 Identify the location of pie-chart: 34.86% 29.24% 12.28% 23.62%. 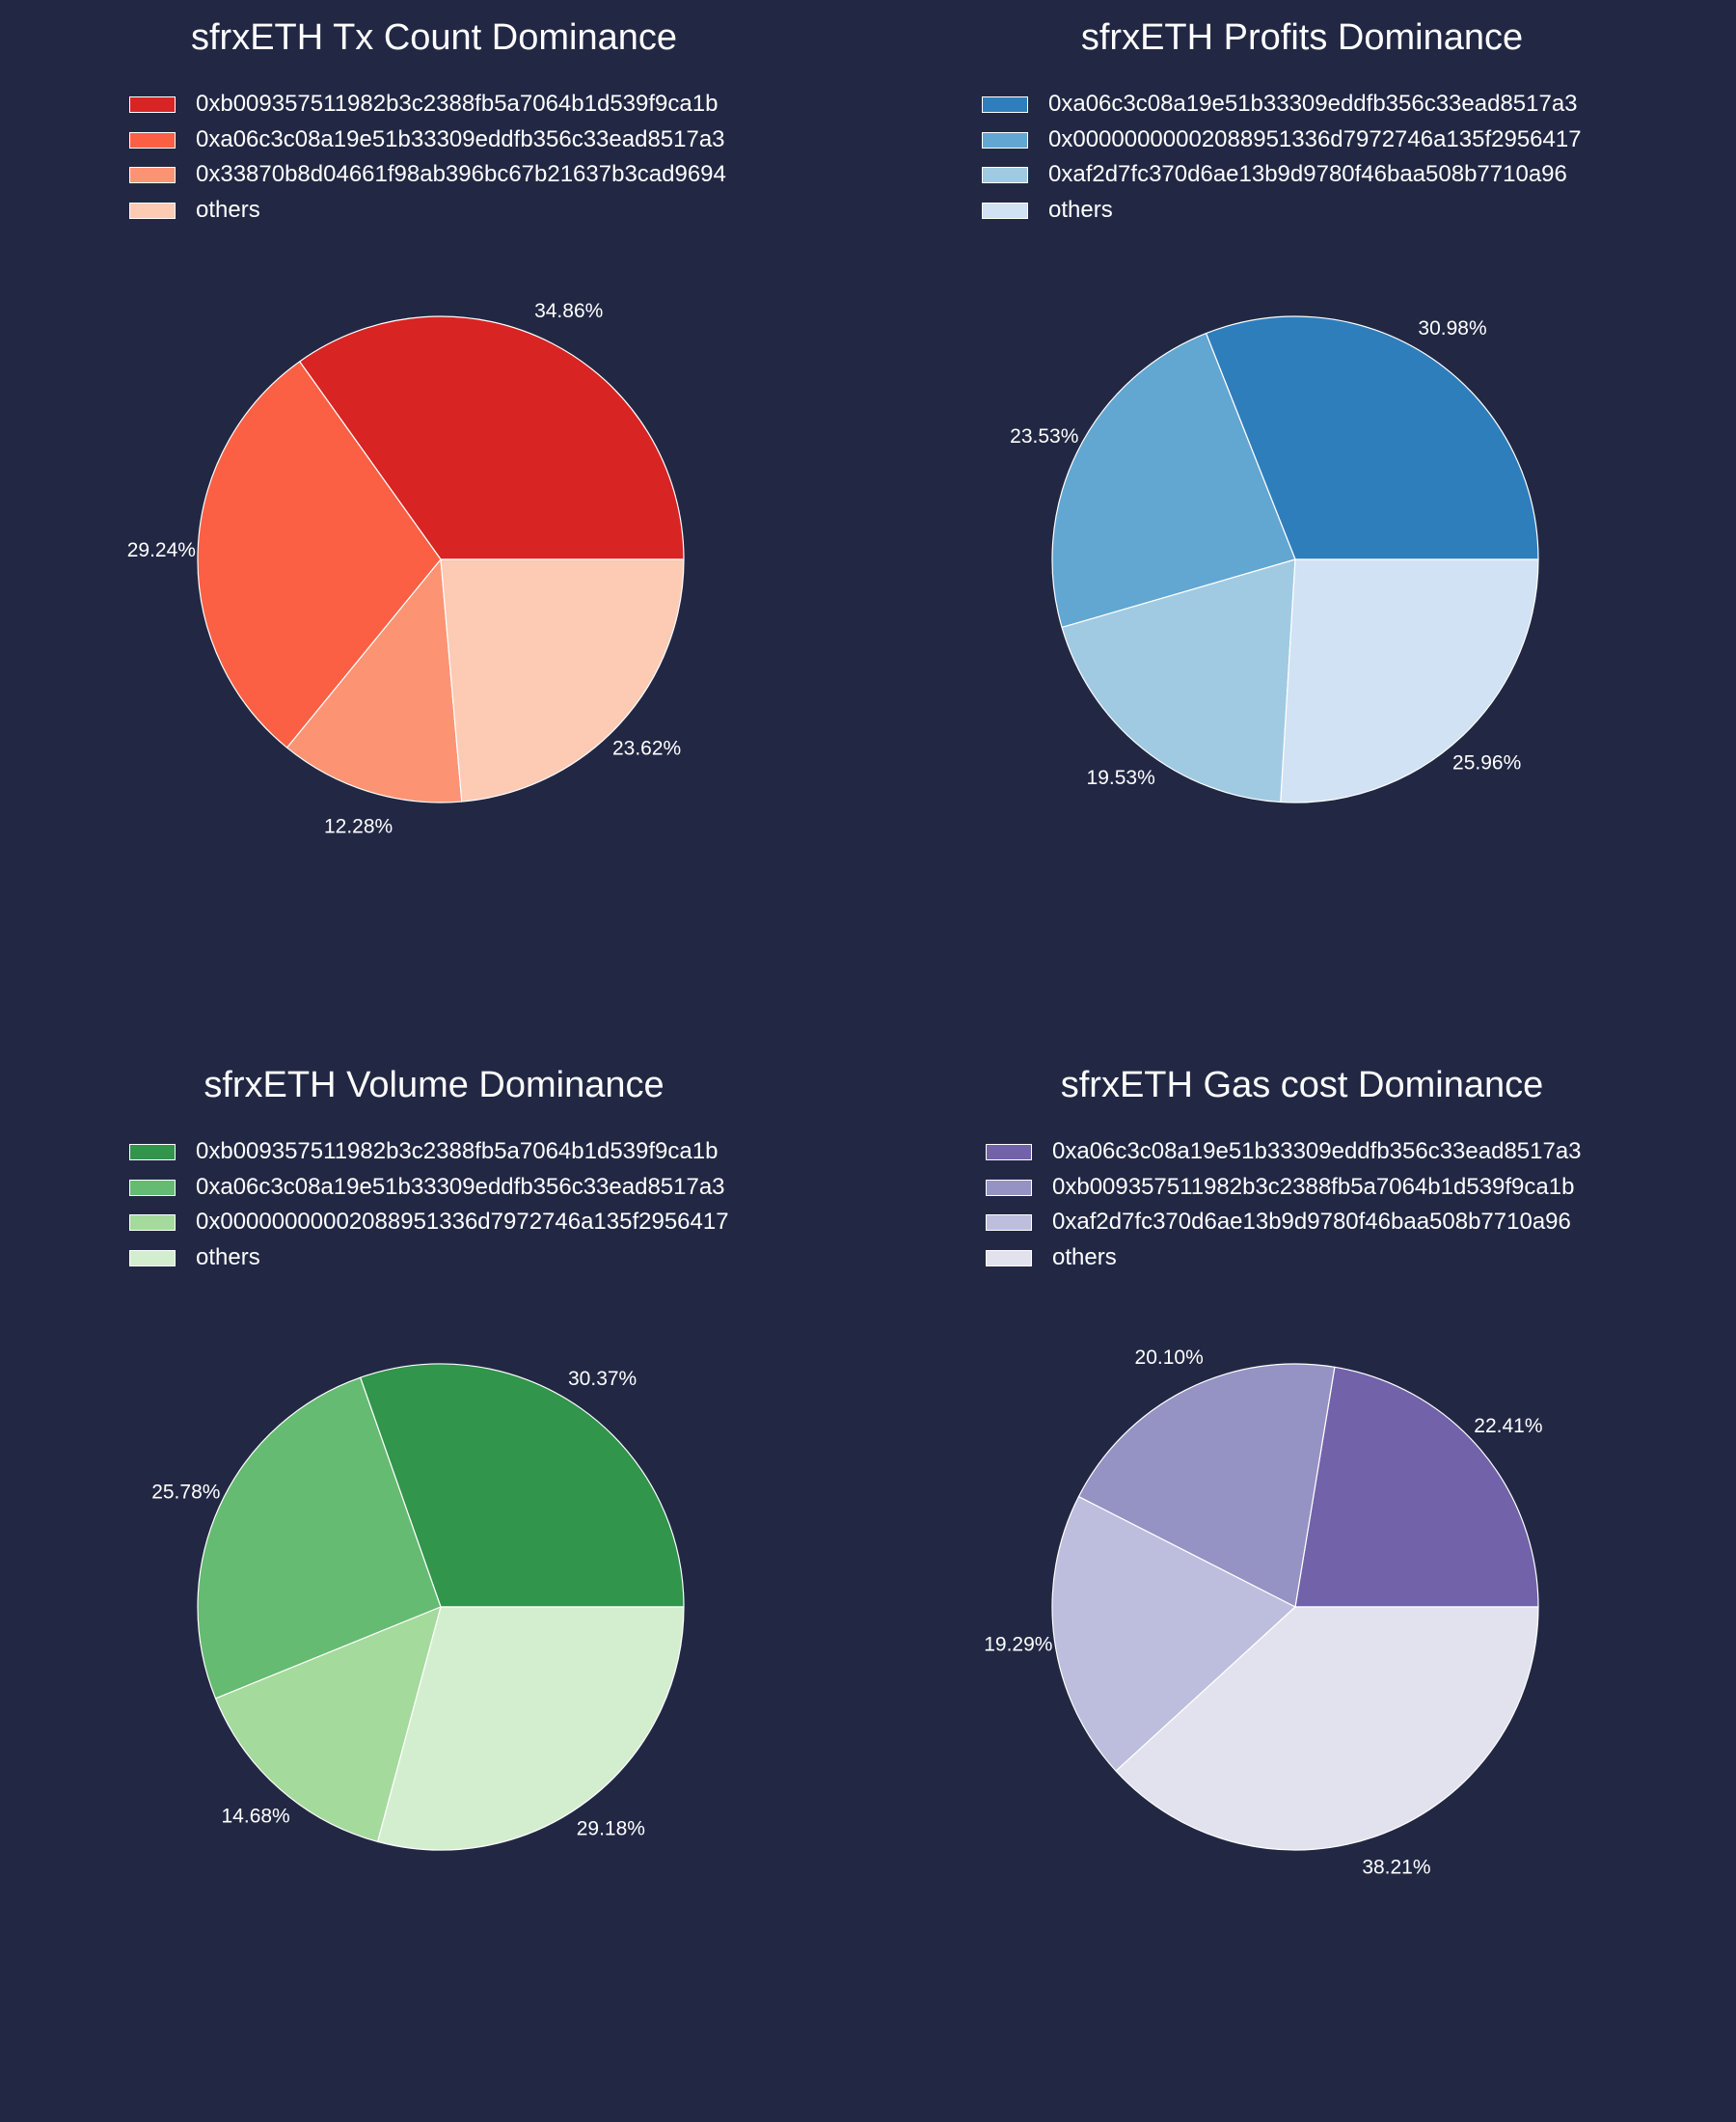
(406, 568).